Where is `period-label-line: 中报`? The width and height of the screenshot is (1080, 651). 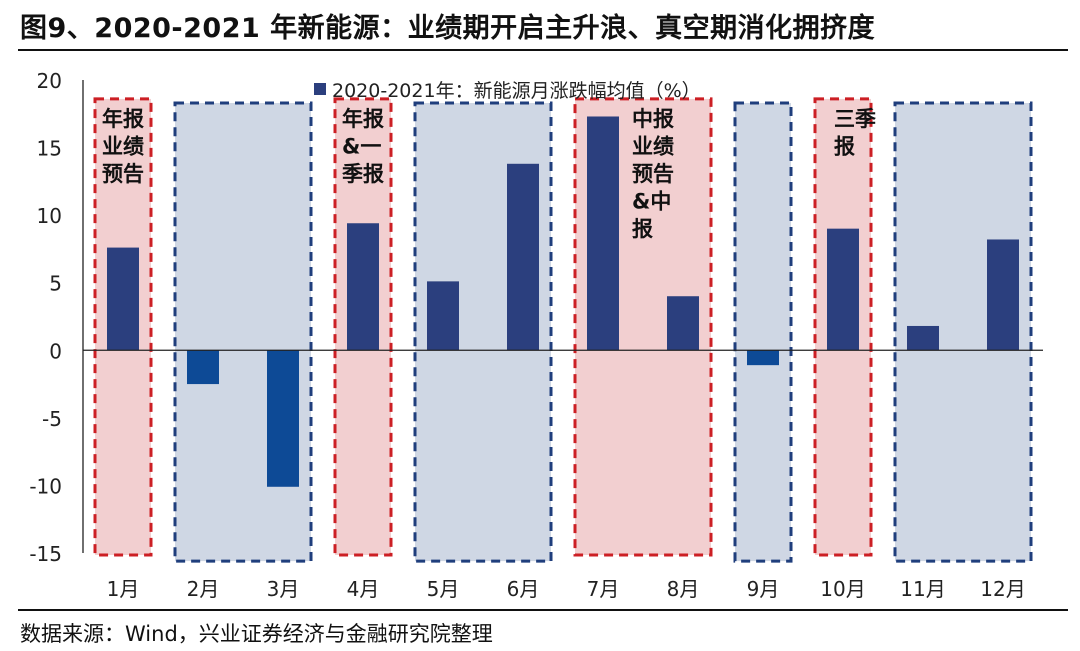
period-label-line: 中报 is located at coordinates (653, 119).